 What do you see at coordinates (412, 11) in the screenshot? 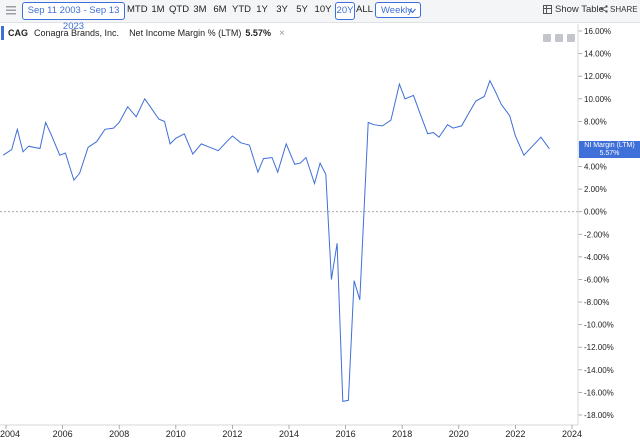
I see `chevron-down-icon` at bounding box center [412, 11].